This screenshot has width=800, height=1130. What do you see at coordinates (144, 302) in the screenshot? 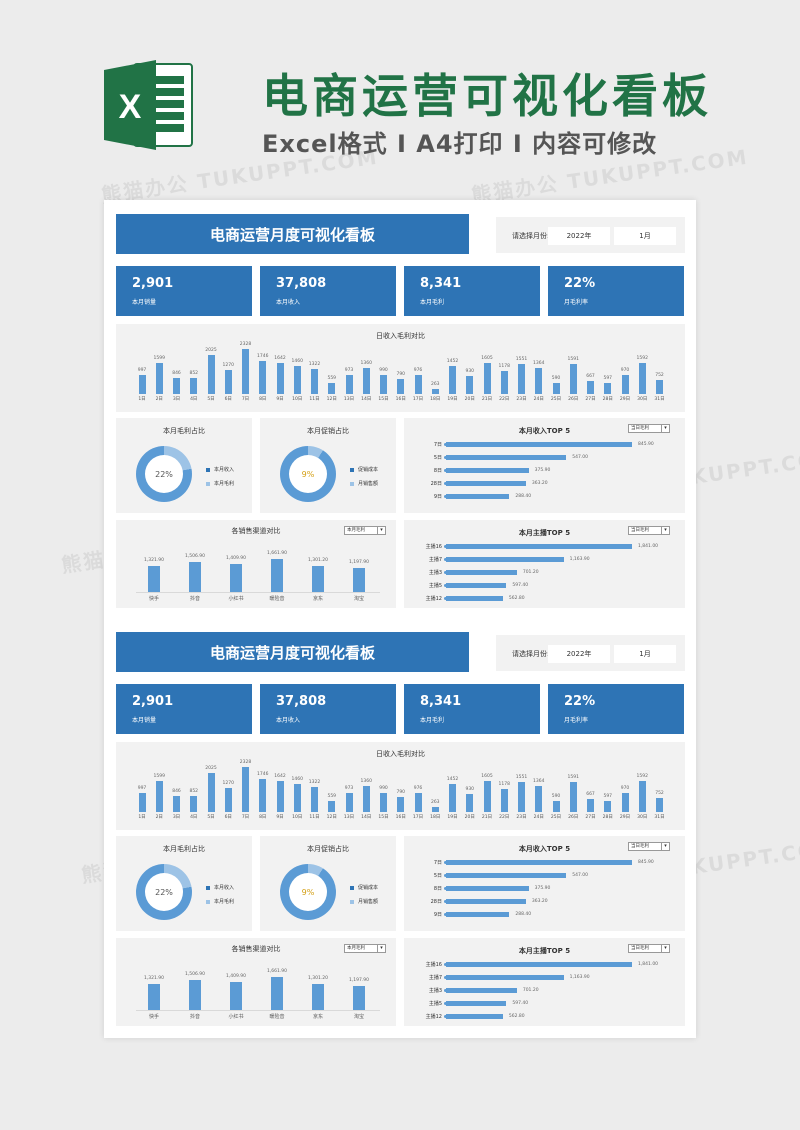
I see `kpi-label: 本月销量` at bounding box center [144, 302].